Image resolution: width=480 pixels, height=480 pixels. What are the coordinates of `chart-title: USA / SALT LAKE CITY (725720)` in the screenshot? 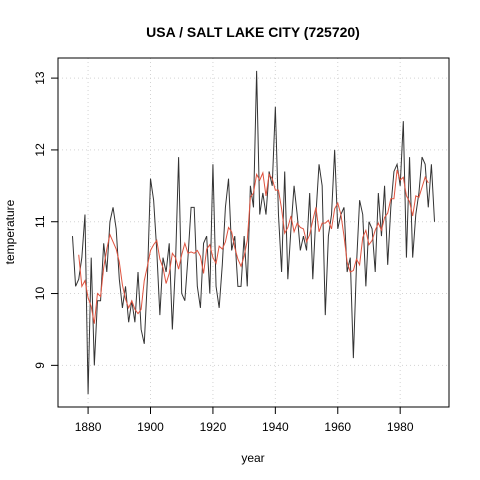 It's located at (253, 32).